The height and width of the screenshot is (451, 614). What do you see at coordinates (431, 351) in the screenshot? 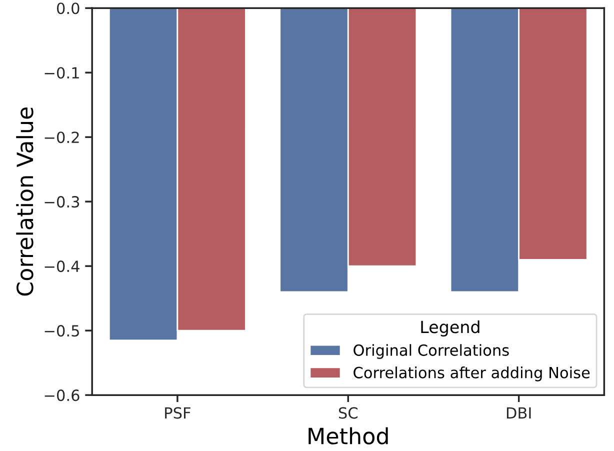
I see `legend-label: Original Correlations` at bounding box center [431, 351].